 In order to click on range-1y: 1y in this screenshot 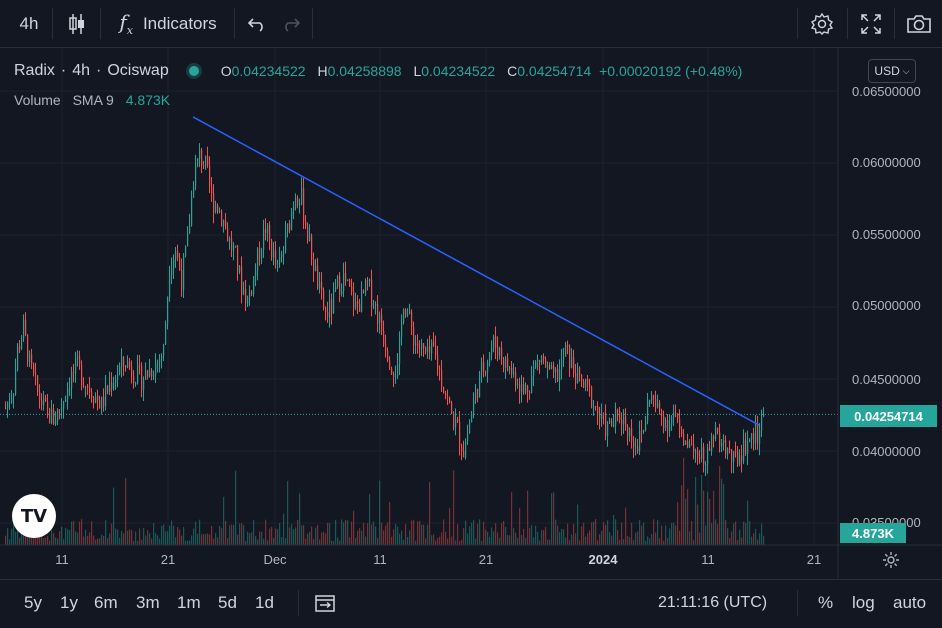, I will do `click(69, 602)`.